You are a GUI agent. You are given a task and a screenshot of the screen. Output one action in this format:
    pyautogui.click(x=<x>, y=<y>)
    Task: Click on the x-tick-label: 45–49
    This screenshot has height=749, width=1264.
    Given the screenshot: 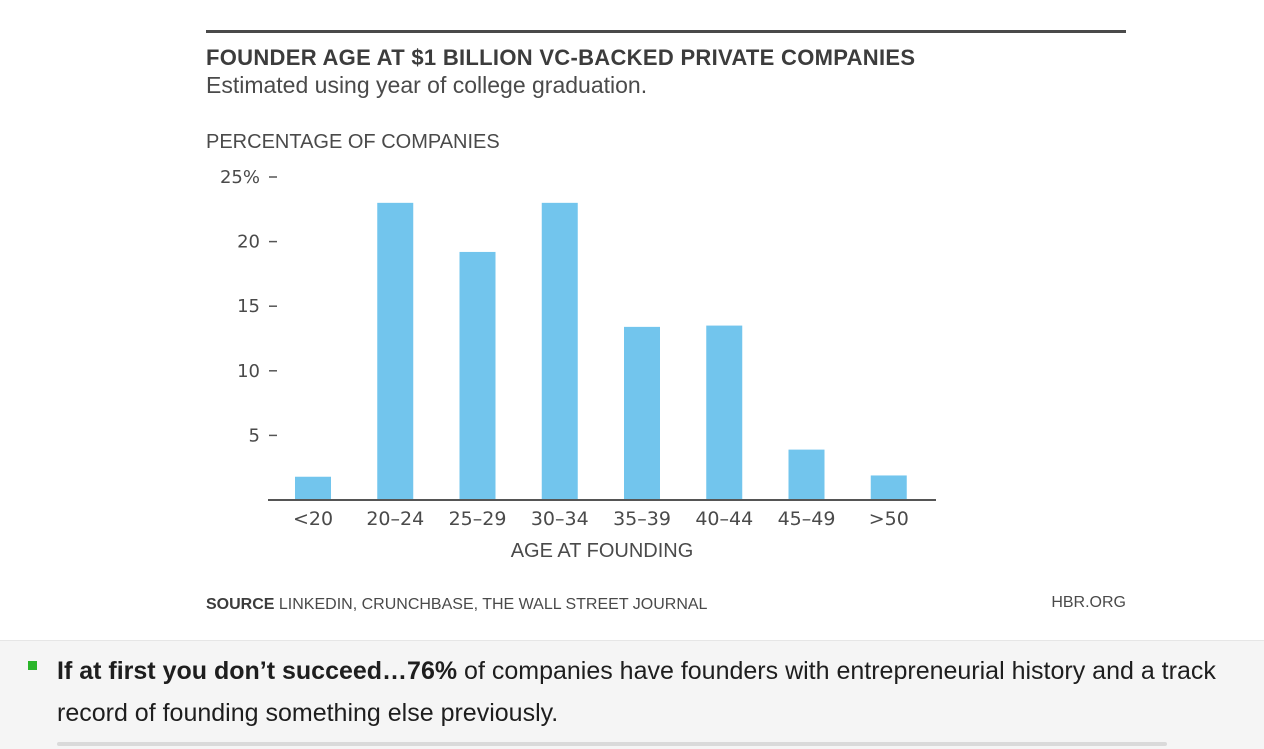 What is the action you would take?
    pyautogui.click(x=807, y=519)
    